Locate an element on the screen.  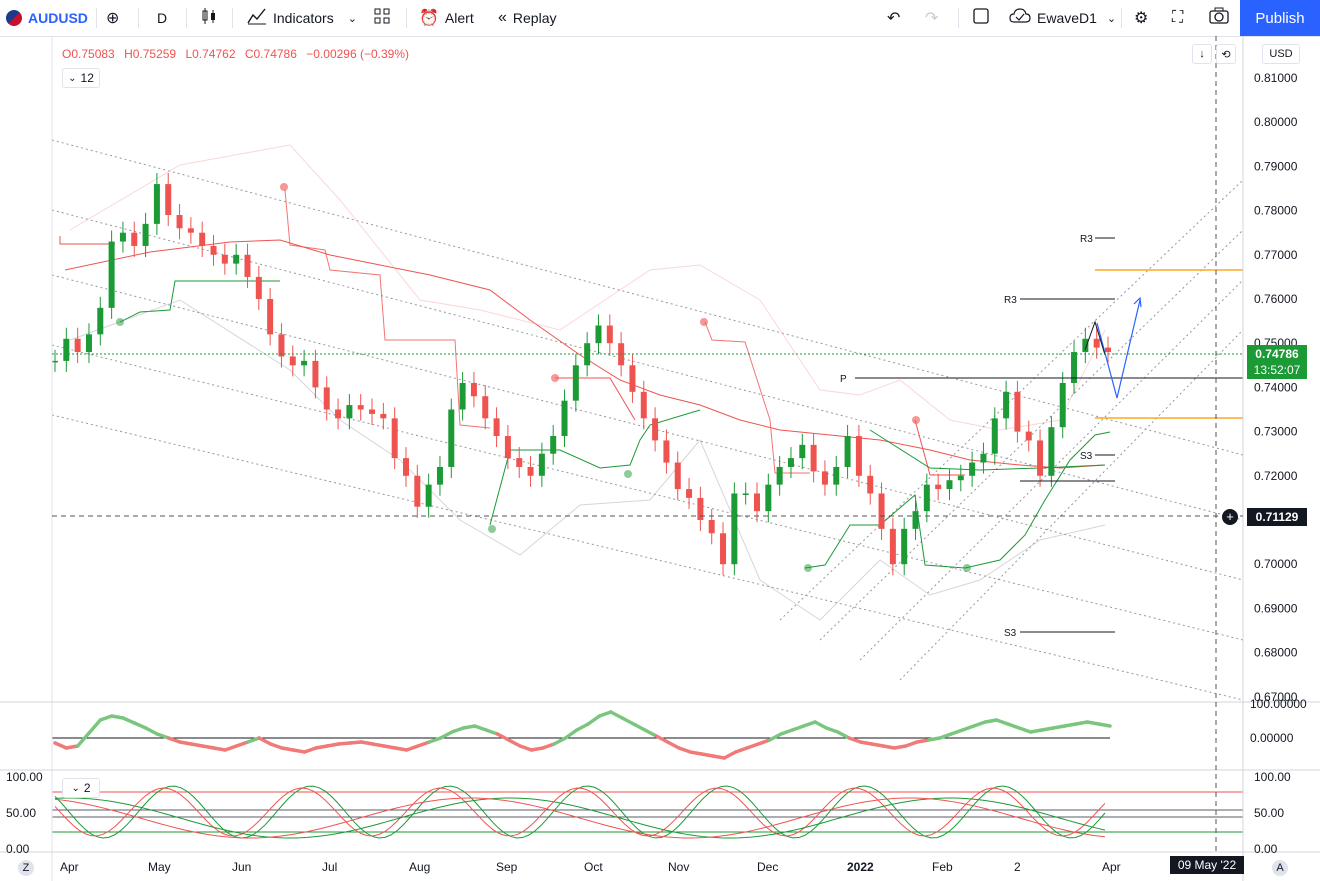
oscillator-toggle: ⌄ 2 is located at coordinates (81, 788).